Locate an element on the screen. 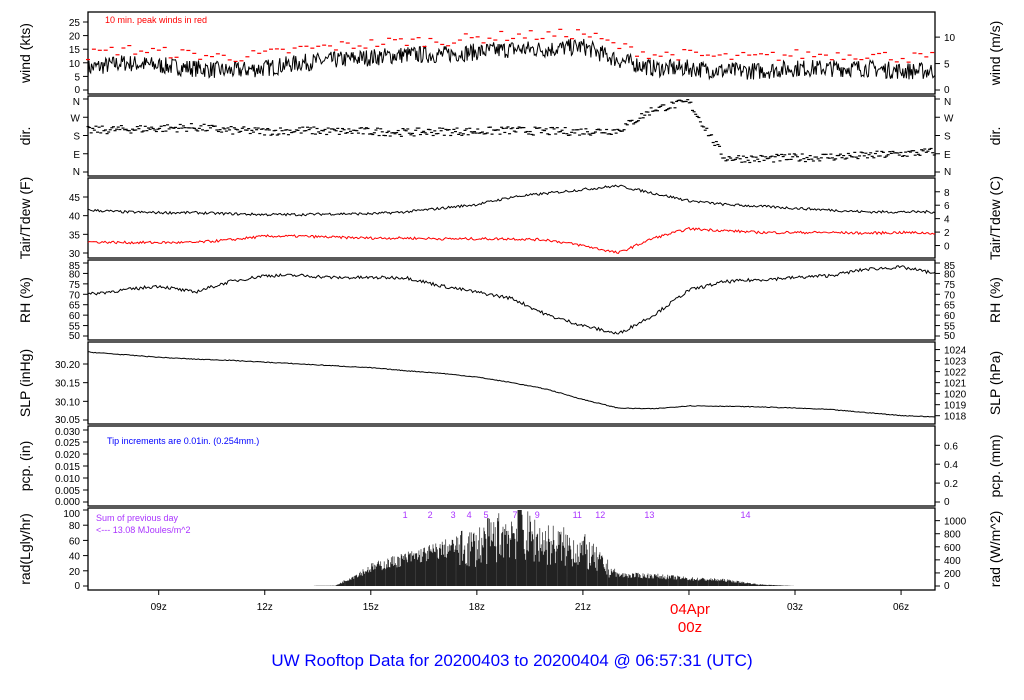 This screenshot has width=1024, height=700. slp-ytick-label: 30.05 is located at coordinates (67, 420).